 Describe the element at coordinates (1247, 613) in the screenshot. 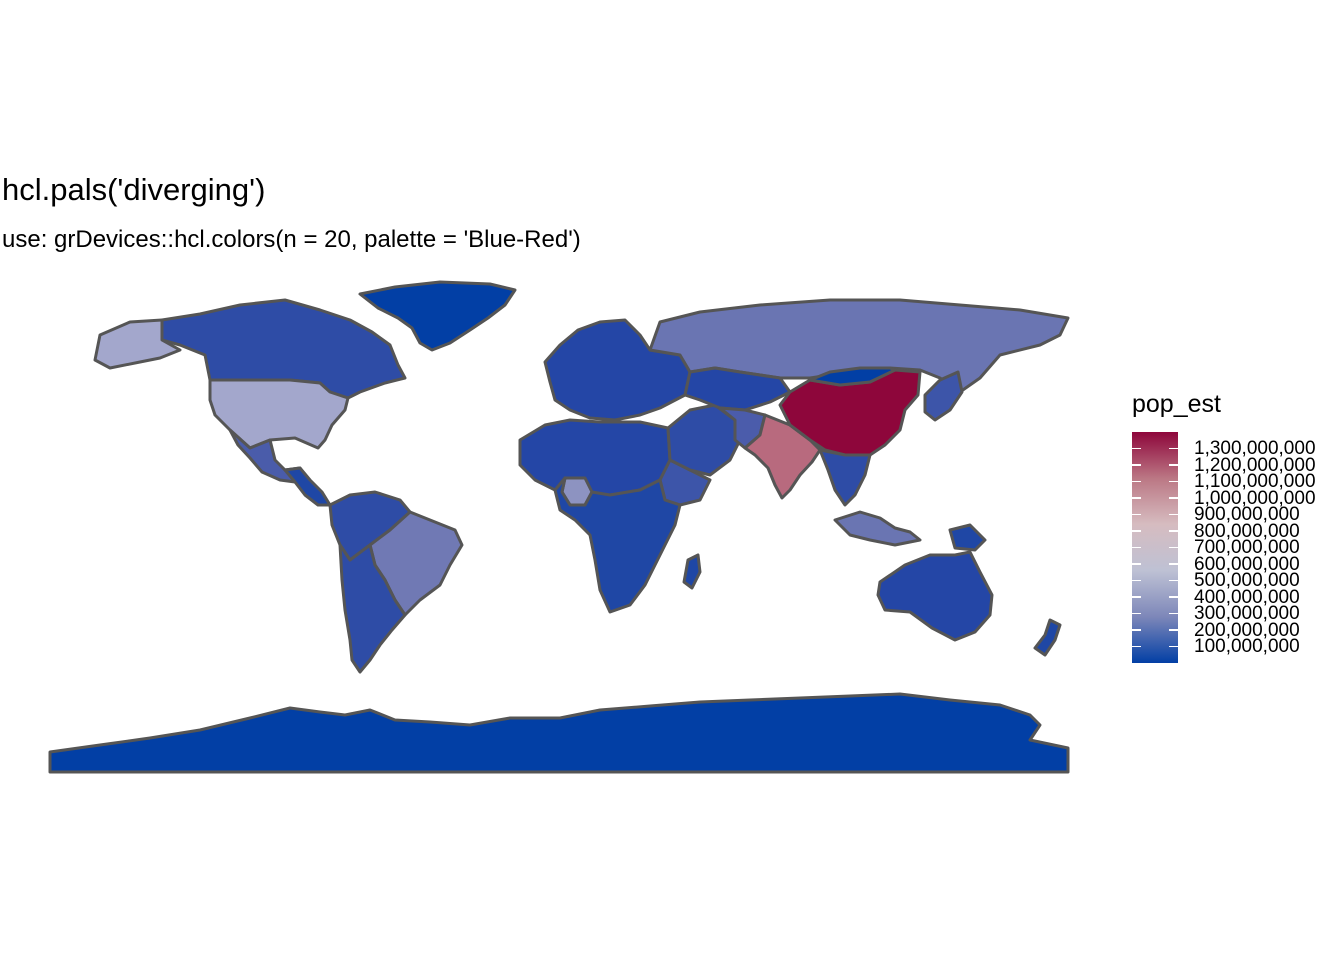

I see `legend-tick-label: 300,000,000` at that location.